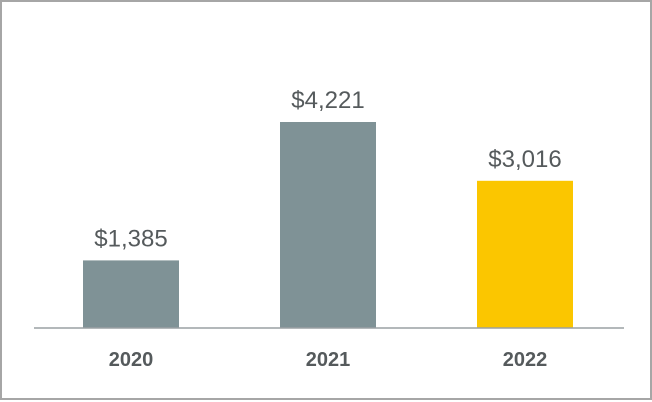  I want to click on x-tick-label-2021: 2021, so click(328, 360).